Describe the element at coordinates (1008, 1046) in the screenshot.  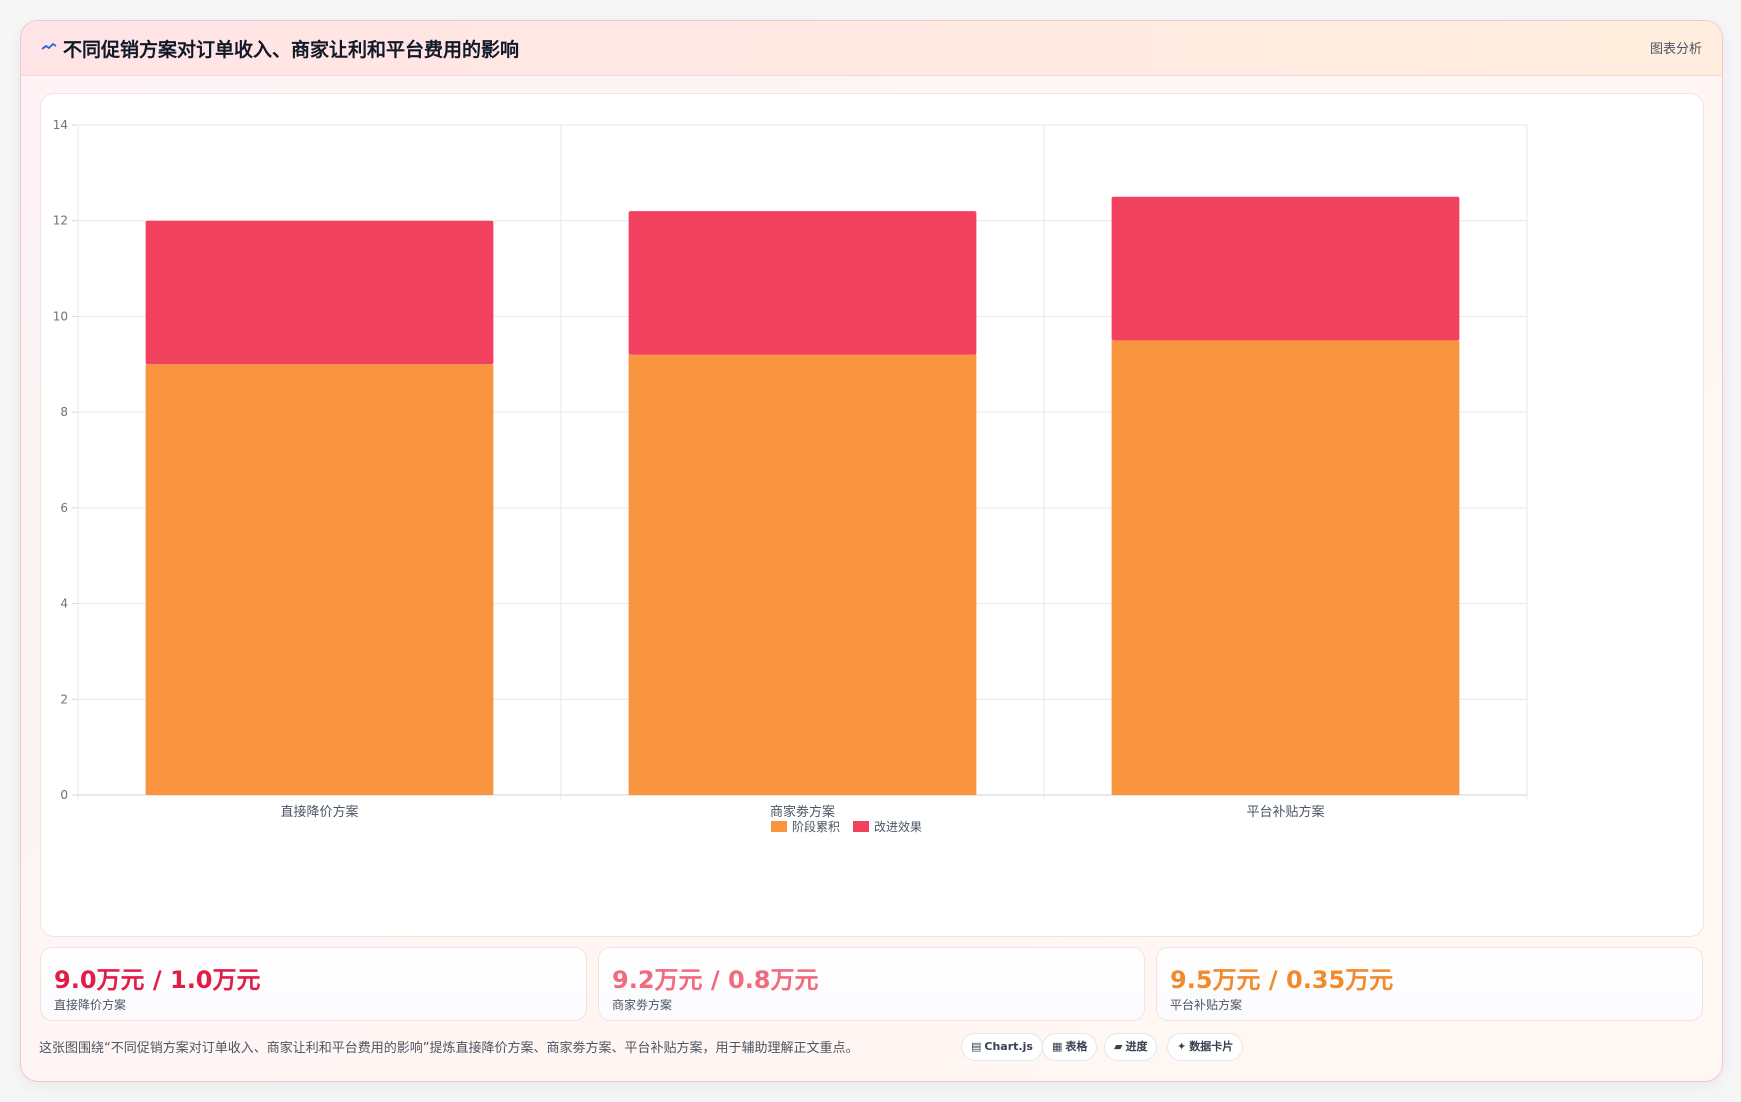
I see `chip-label: Chart.js` at that location.